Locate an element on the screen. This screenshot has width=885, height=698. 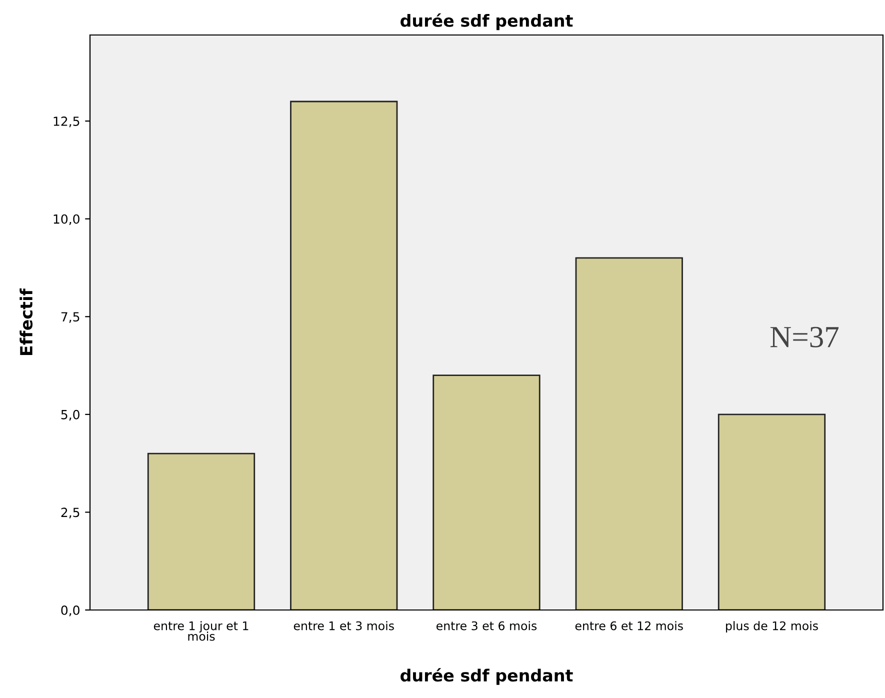
y-tick-label: 5,0 is located at coordinates (70, 415).